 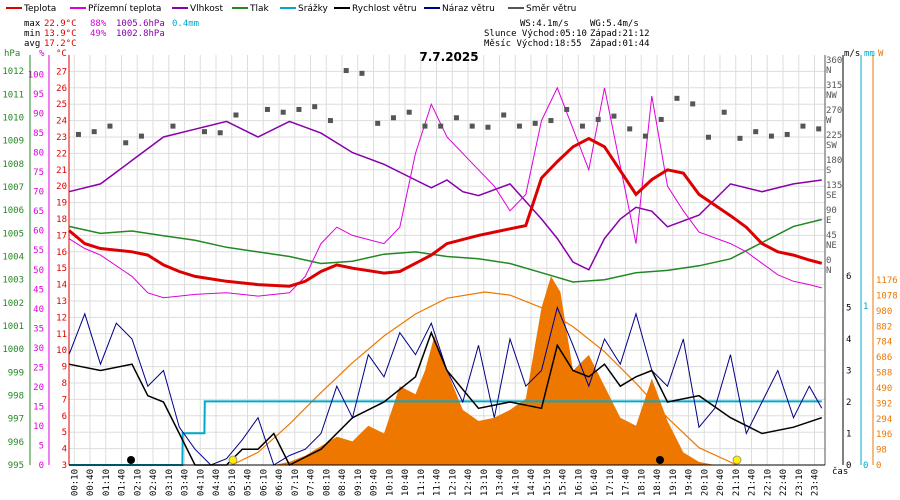 What do you see at coordinates (753, 482) in the screenshot?
I see `time-tick-label: 21:40` at bounding box center [753, 482].